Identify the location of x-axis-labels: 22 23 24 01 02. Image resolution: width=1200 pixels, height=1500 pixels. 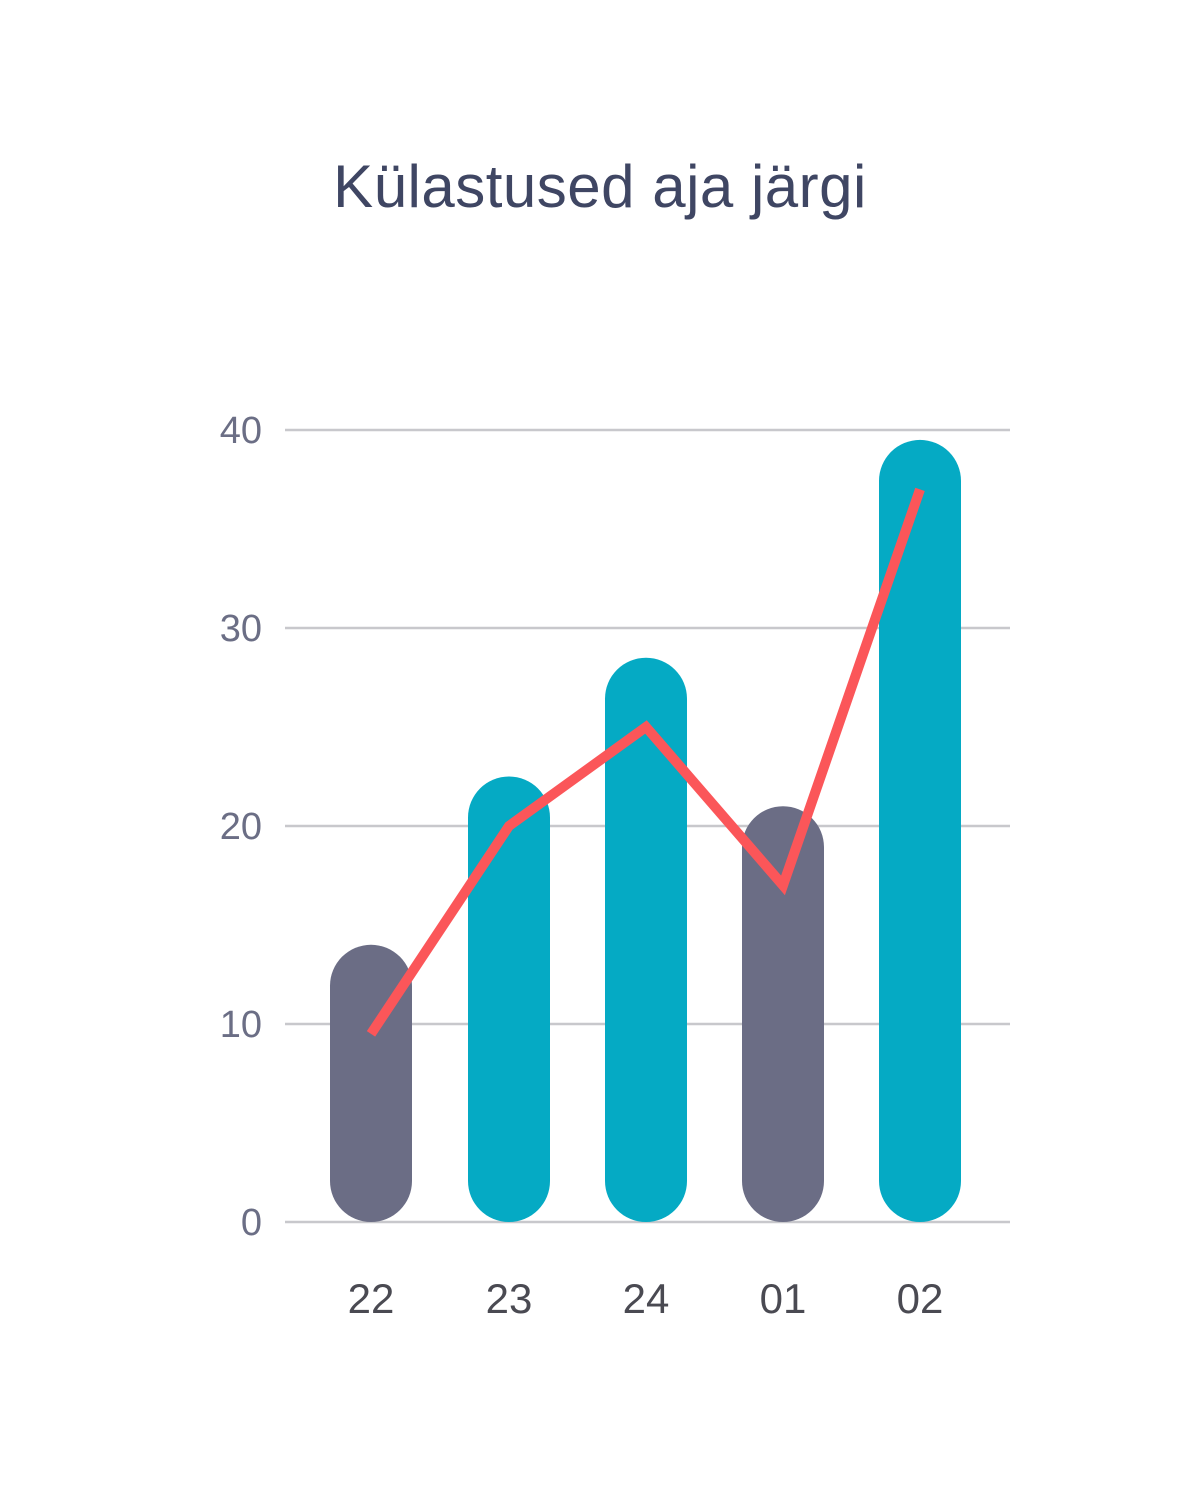
(646, 1298).